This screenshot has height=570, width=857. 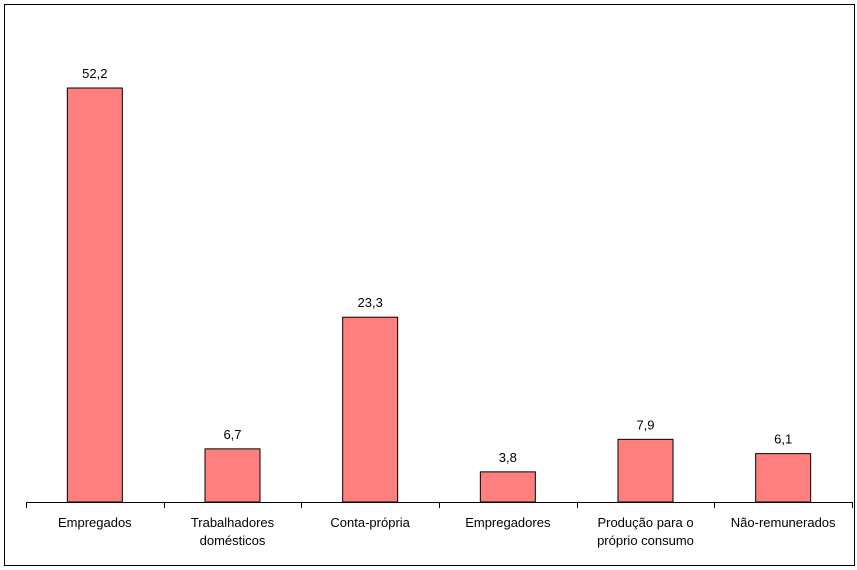 What do you see at coordinates (94, 73) in the screenshot?
I see `value-label: 52,2` at bounding box center [94, 73].